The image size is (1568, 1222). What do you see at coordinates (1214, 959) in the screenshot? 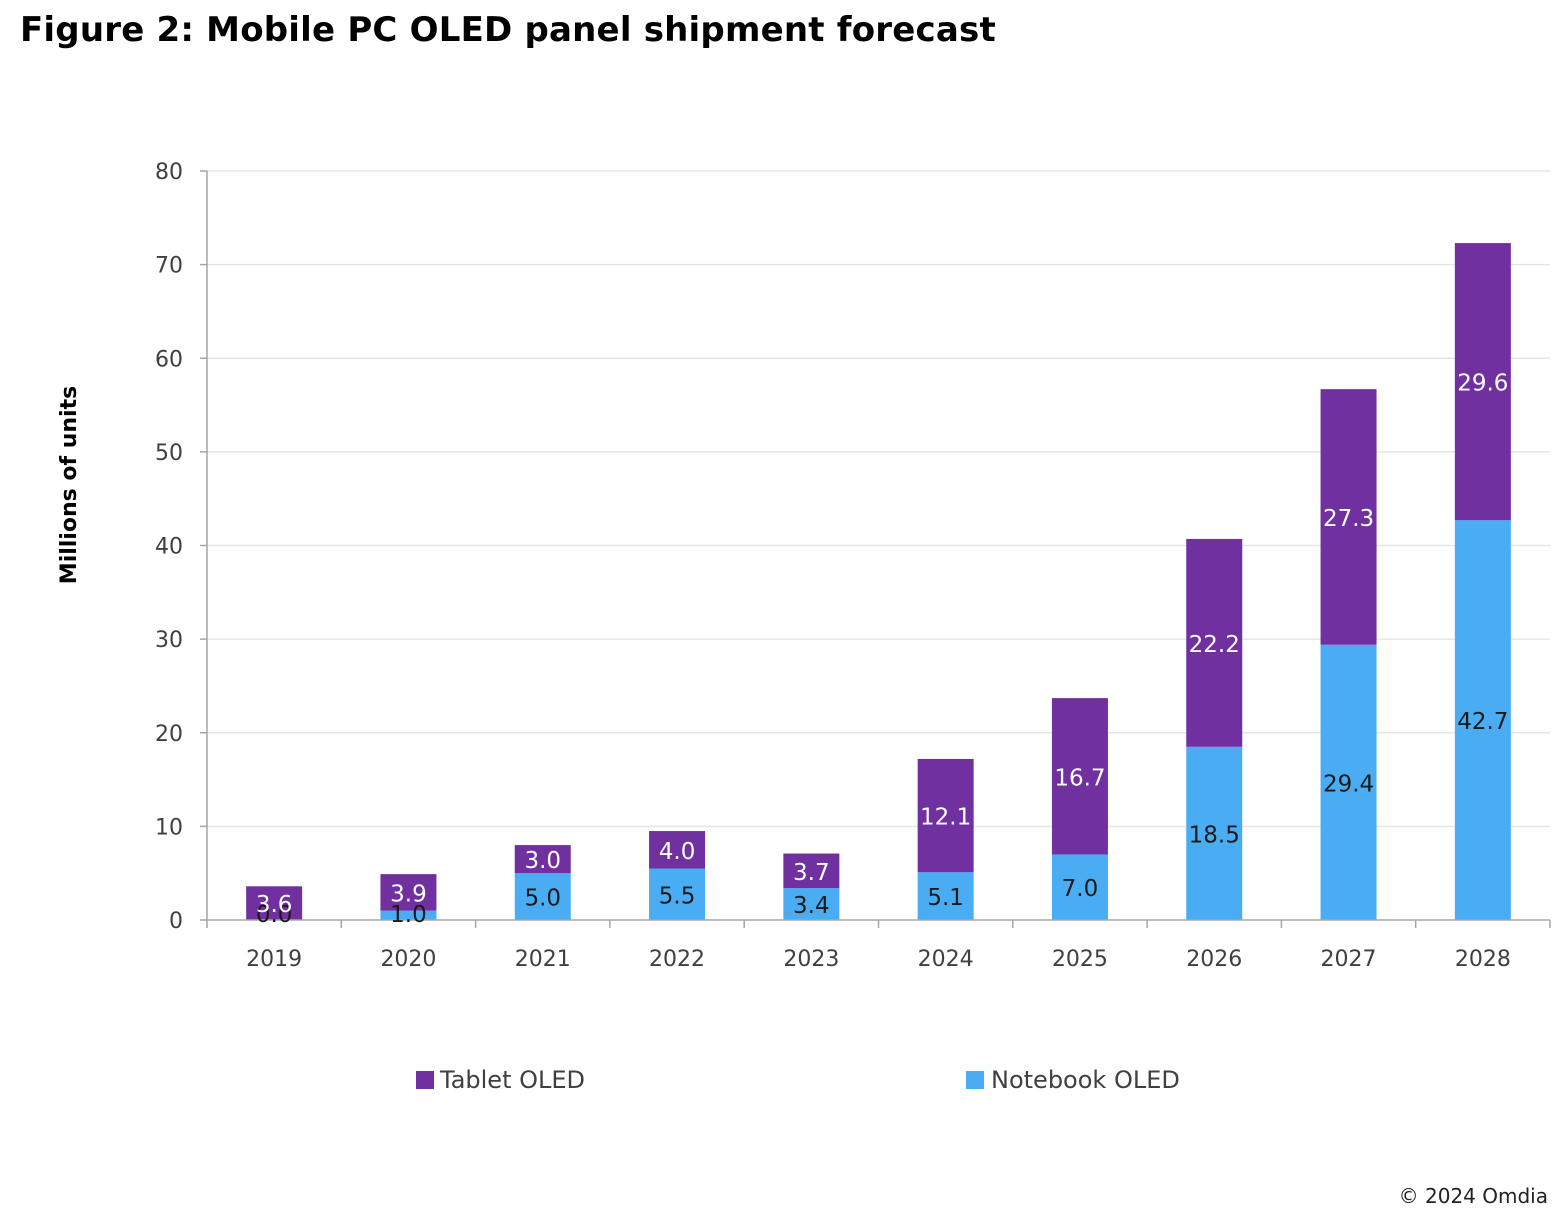
I see `x-tick-label: 2026` at bounding box center [1214, 959].